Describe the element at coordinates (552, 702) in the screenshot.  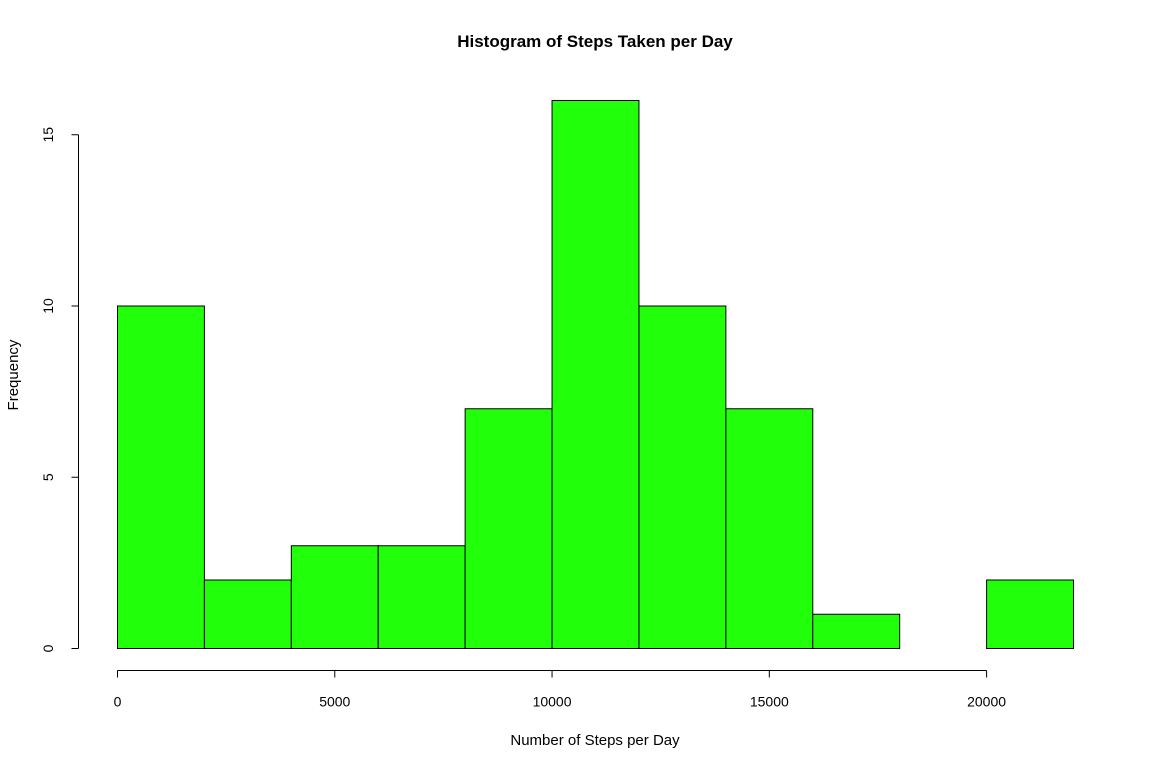
I see `x-tick-label: 10000` at that location.